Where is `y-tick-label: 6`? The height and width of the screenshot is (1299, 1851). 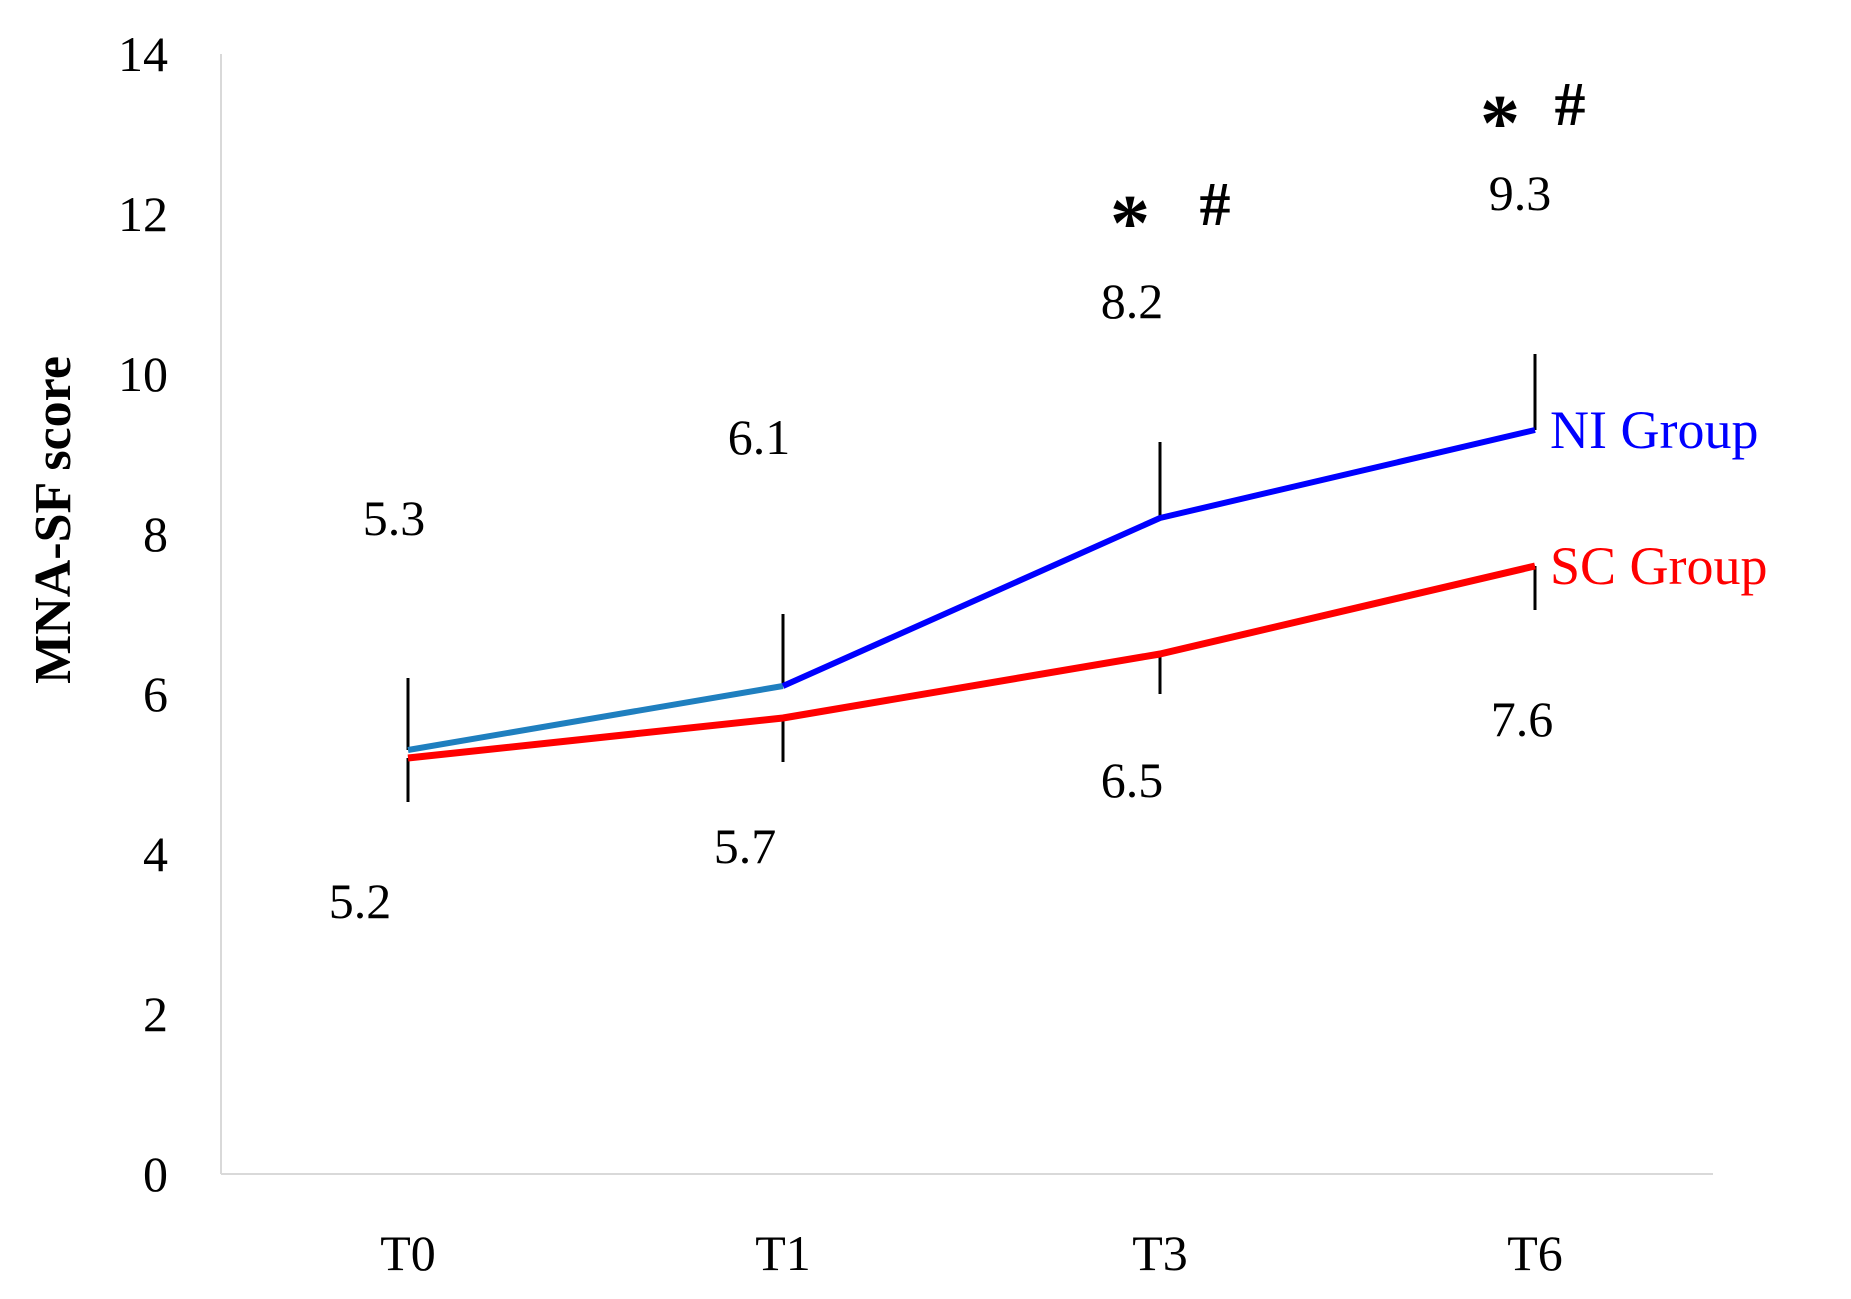
y-tick-label: 6 is located at coordinates (155, 694).